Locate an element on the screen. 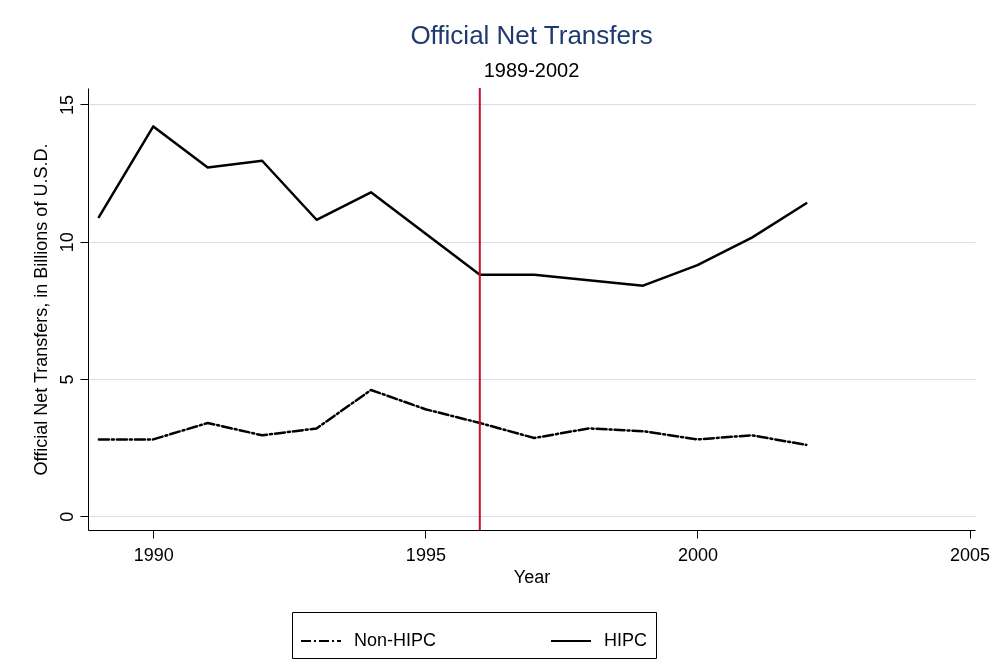 The width and height of the screenshot is (1003, 668). y-tick-label: 10 is located at coordinates (66, 242).